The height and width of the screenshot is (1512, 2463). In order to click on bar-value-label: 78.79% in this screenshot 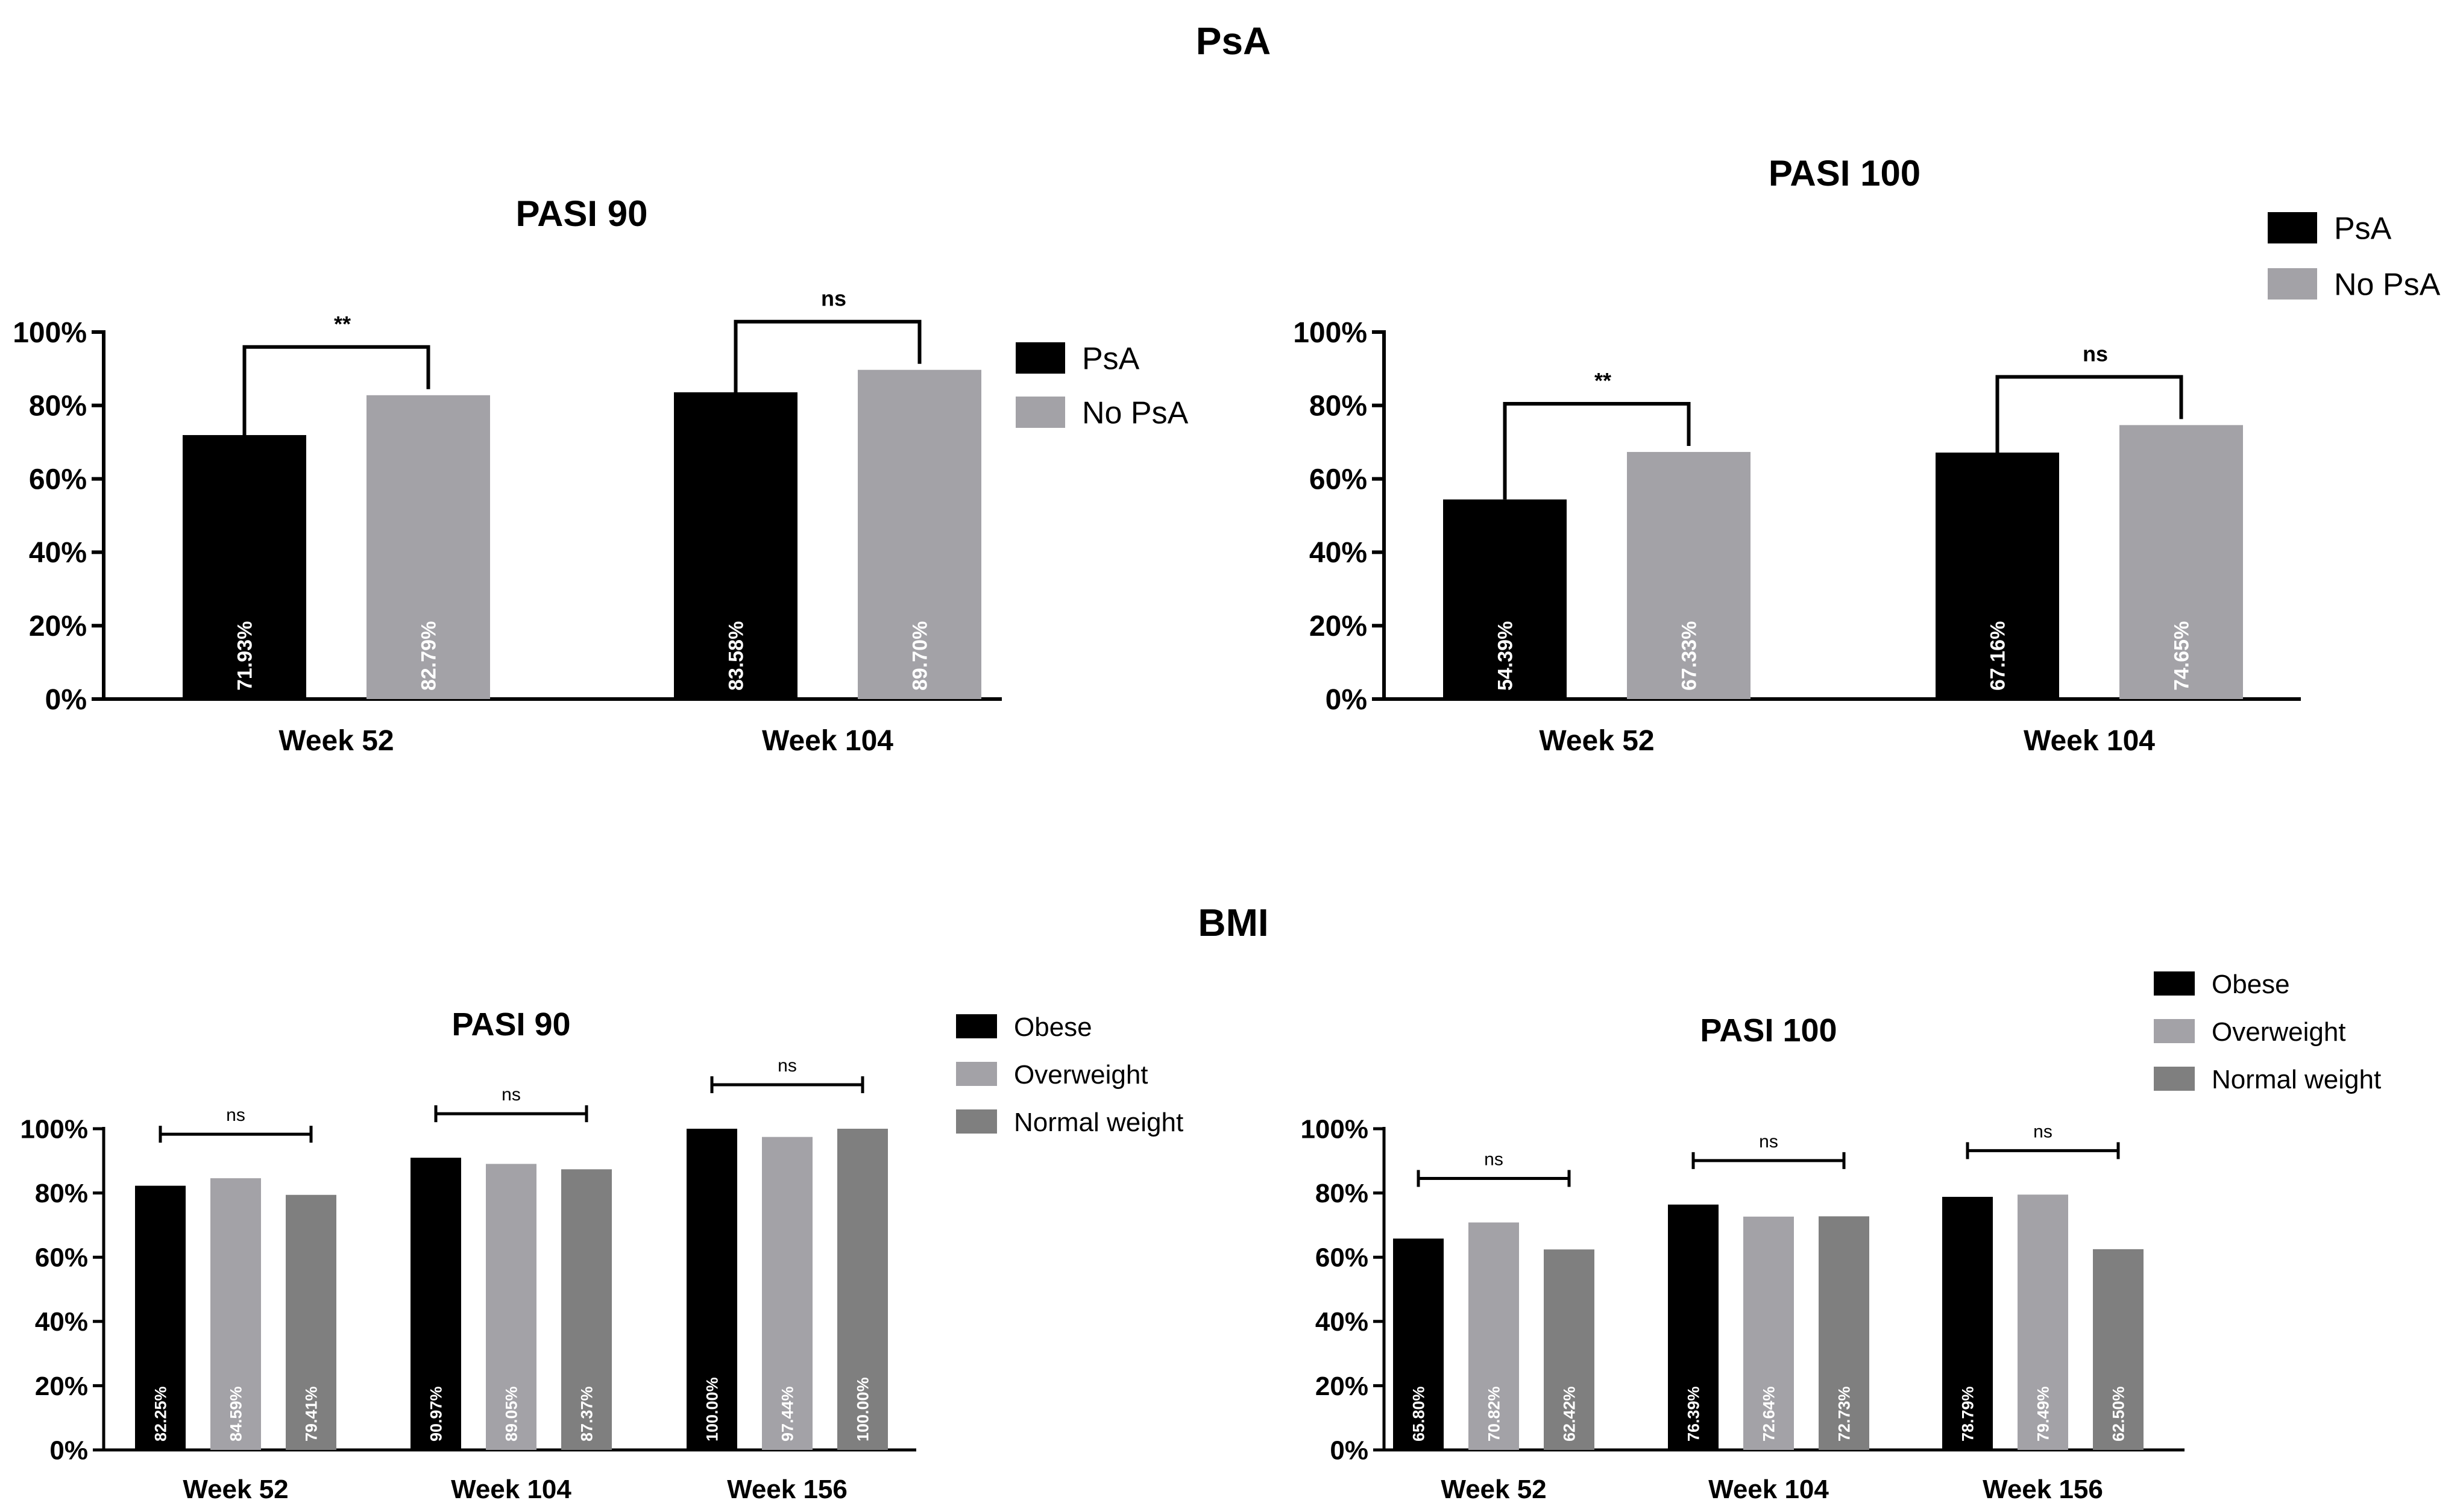, I will do `click(1968, 1414)`.